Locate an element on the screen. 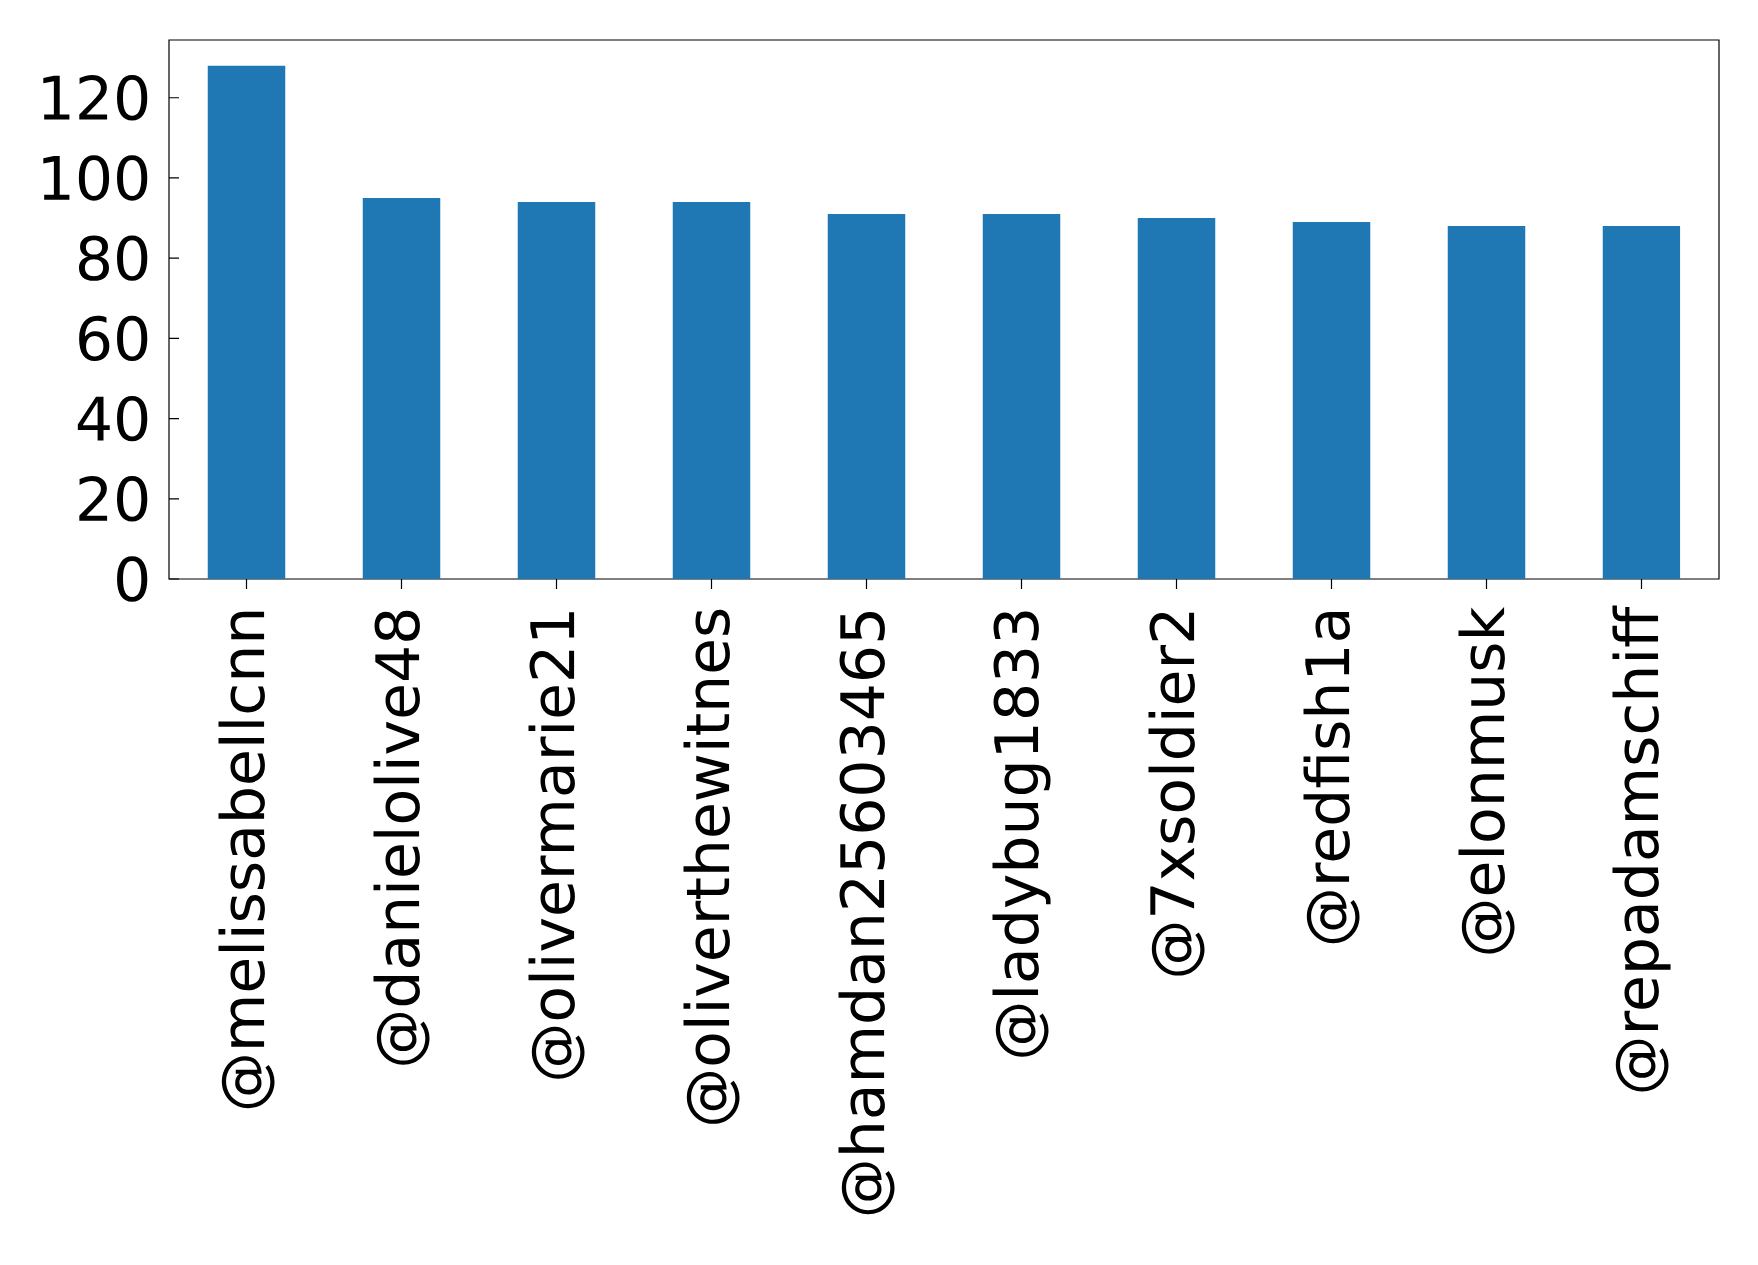 The image size is (1758, 1265). x-tick-label: @redfish1a is located at coordinates (1331, 778).